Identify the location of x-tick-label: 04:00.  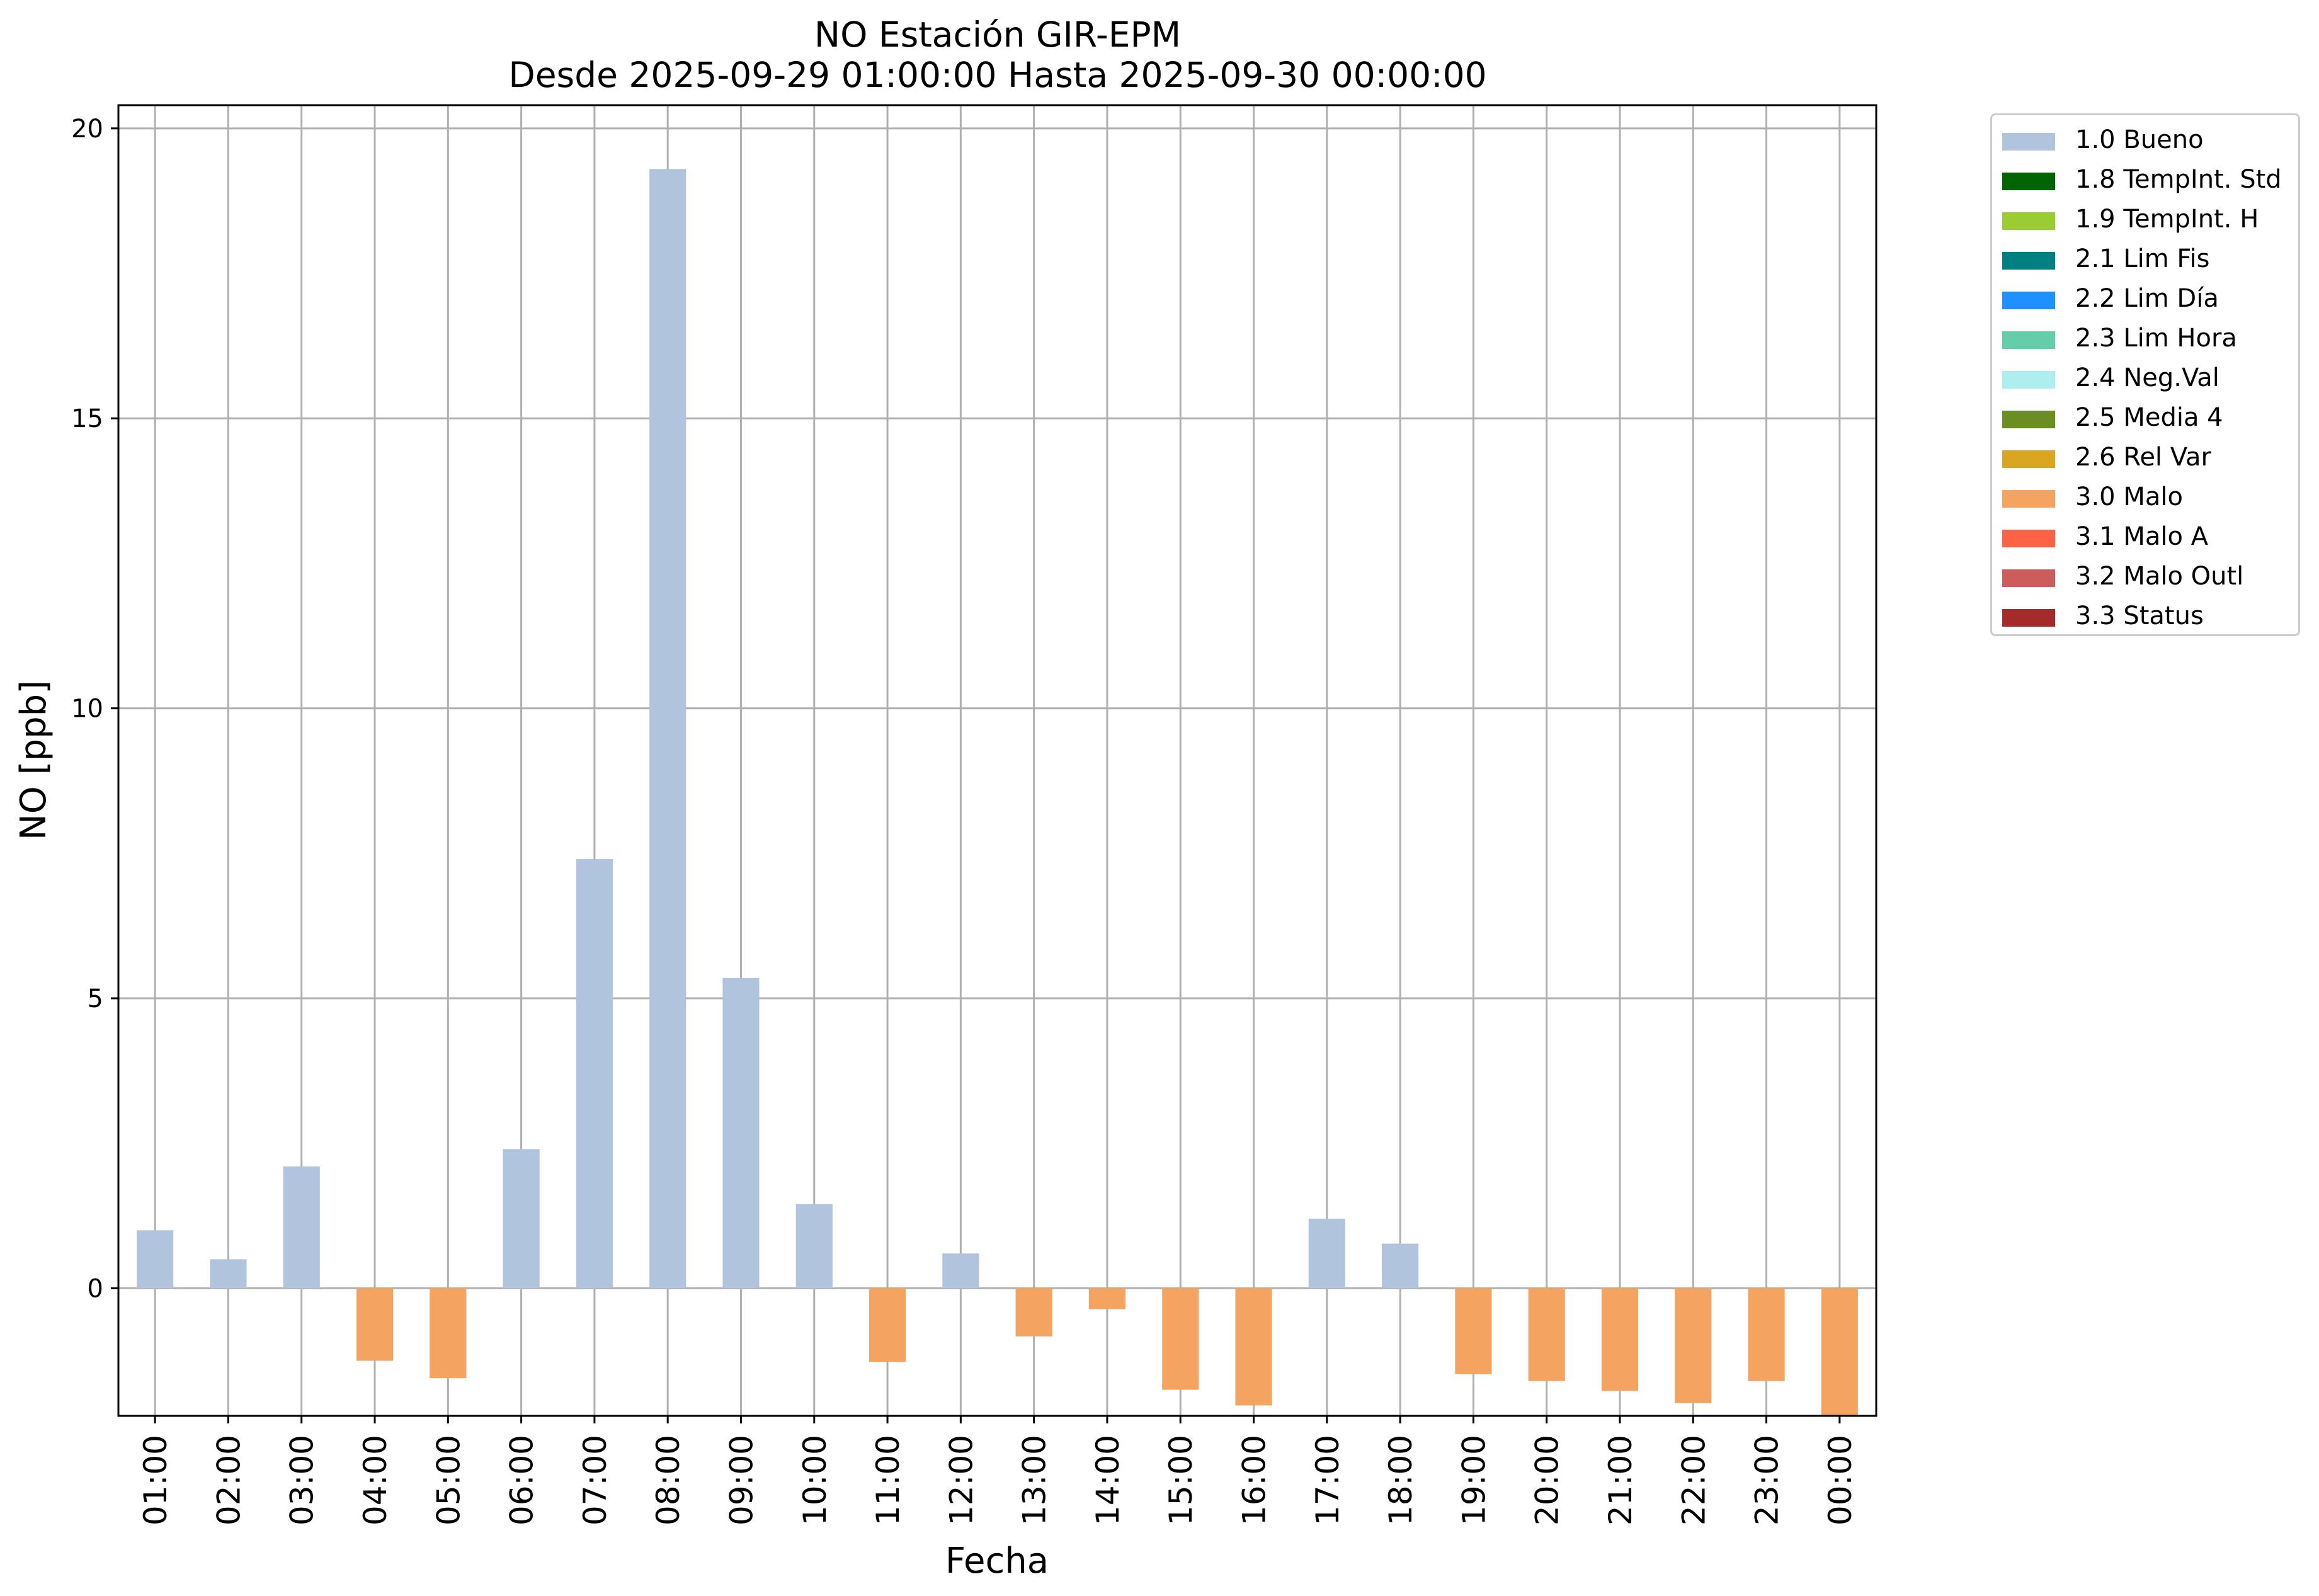
(375, 1480).